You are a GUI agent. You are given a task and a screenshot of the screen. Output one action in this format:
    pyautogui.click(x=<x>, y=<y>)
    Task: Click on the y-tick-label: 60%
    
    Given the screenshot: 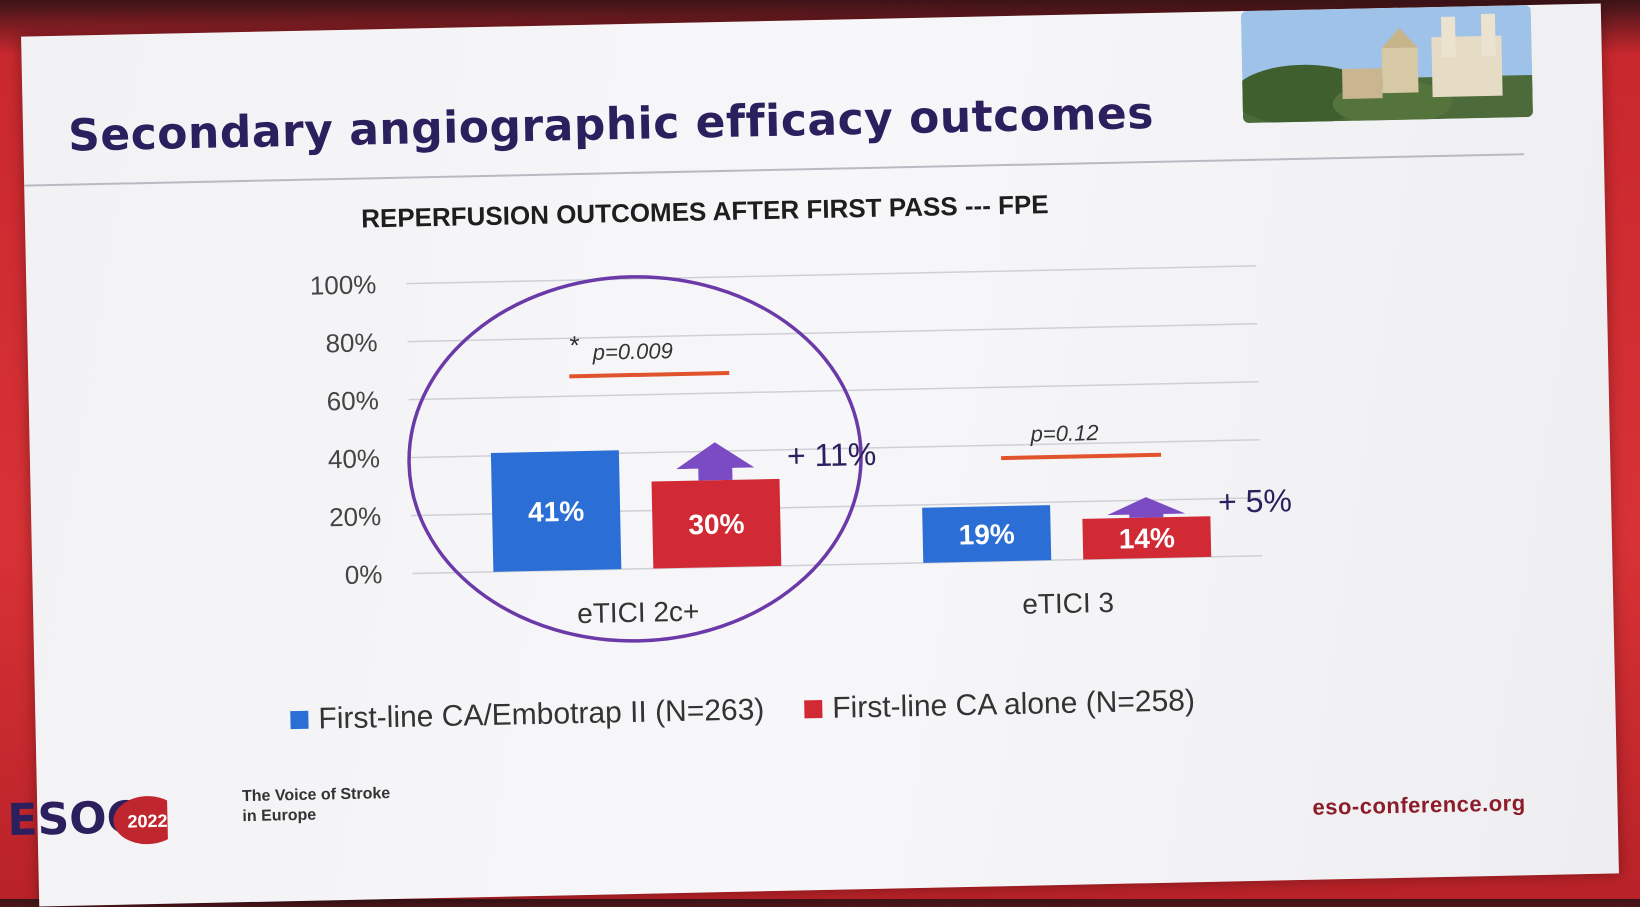 What is the action you would take?
    pyautogui.click(x=352, y=400)
    